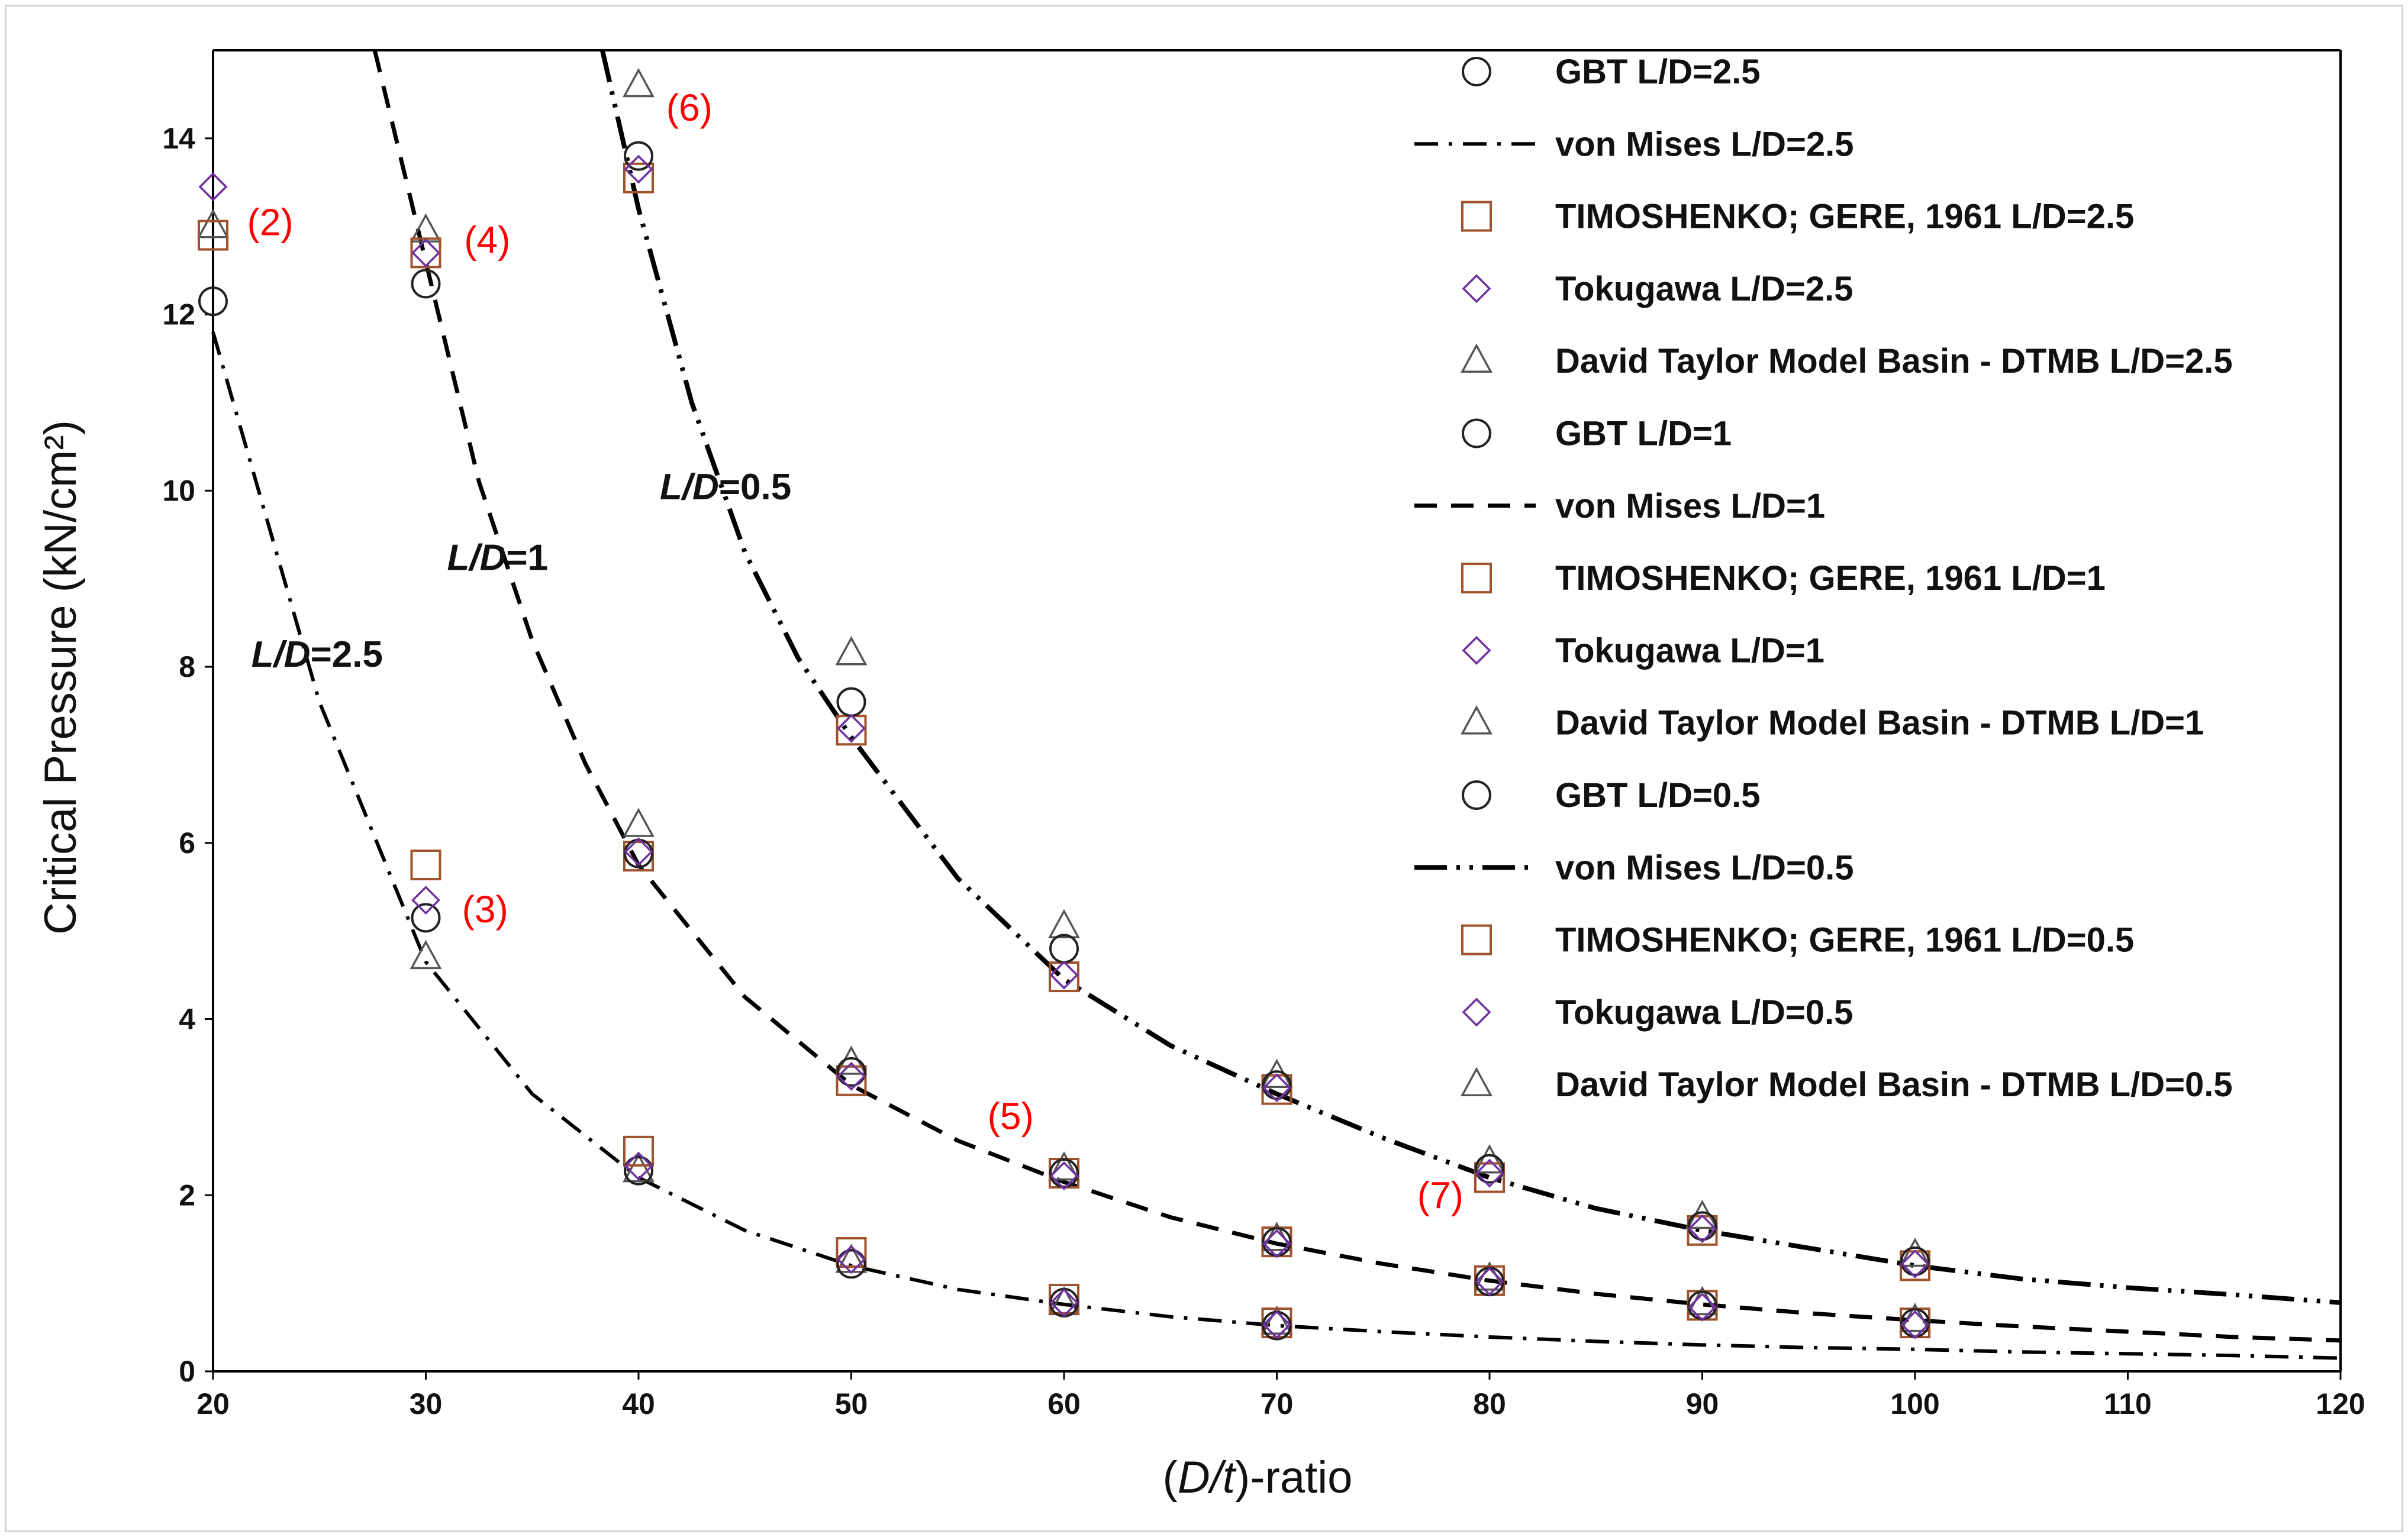  What do you see at coordinates (1690, 506) in the screenshot?
I see `legend-label: von Mises L/D=1` at bounding box center [1690, 506].